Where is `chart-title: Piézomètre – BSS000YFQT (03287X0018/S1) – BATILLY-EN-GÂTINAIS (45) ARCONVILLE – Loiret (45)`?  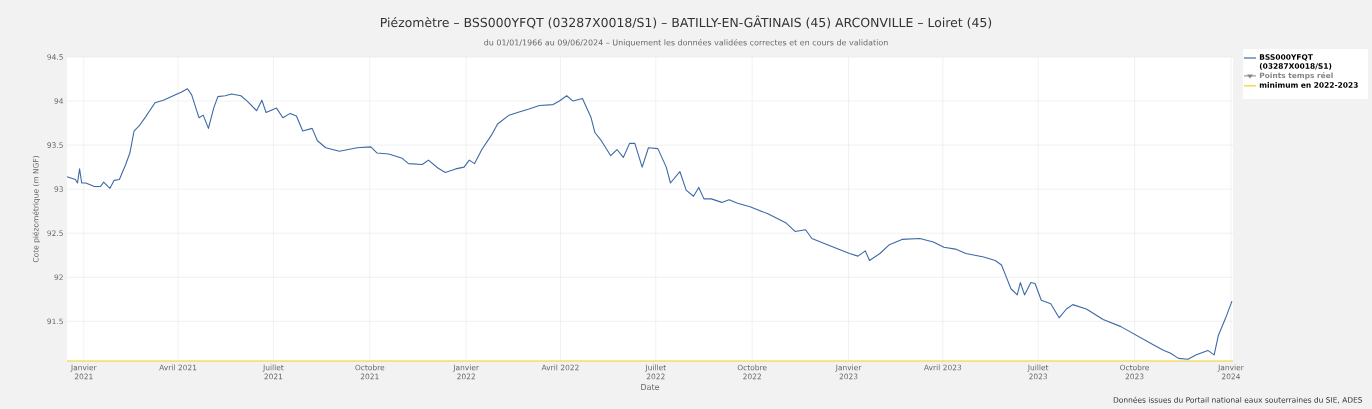
chart-title: Piézomètre – BSS000YFQT (03287X0018/S1) – BATILLY-EN-GÂTINAIS (45) ARCONVILLE – Loiret (45) is located at coordinates (686, 22).